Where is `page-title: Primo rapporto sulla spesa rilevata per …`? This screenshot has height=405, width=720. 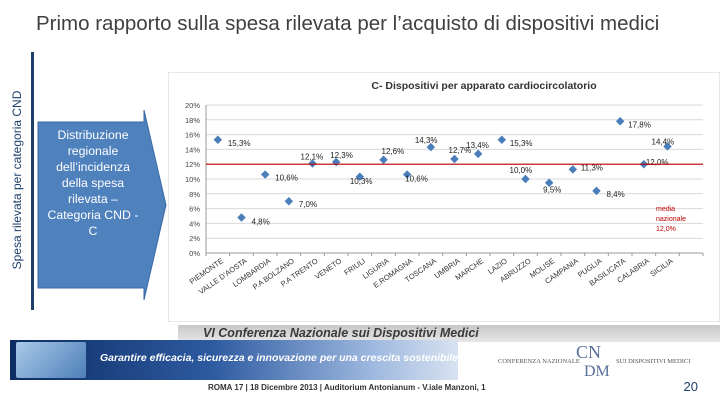
page-title: Primo rapporto sulla spesa rilevata per … is located at coordinates (348, 23).